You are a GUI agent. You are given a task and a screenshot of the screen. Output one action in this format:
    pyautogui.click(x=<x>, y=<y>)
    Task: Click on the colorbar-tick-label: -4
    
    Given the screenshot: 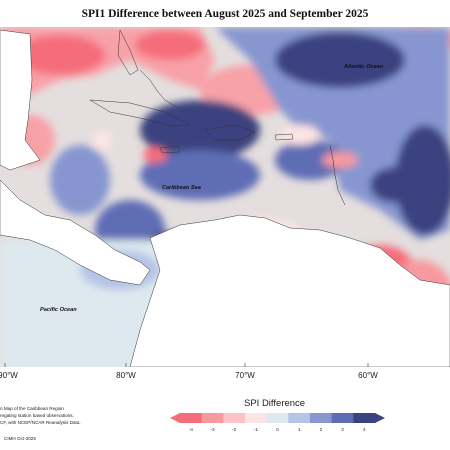 What is the action you would take?
    pyautogui.click(x=190, y=429)
    